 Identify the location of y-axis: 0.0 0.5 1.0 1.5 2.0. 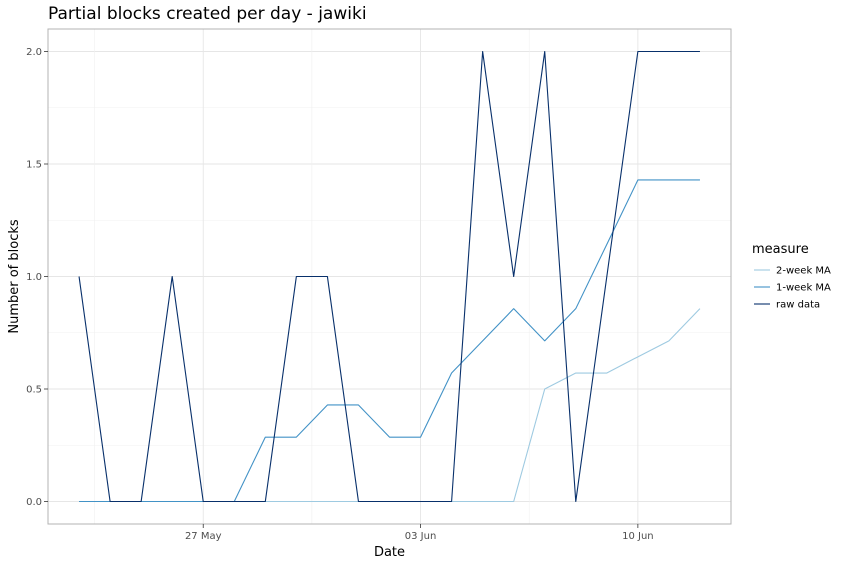
(37, 277).